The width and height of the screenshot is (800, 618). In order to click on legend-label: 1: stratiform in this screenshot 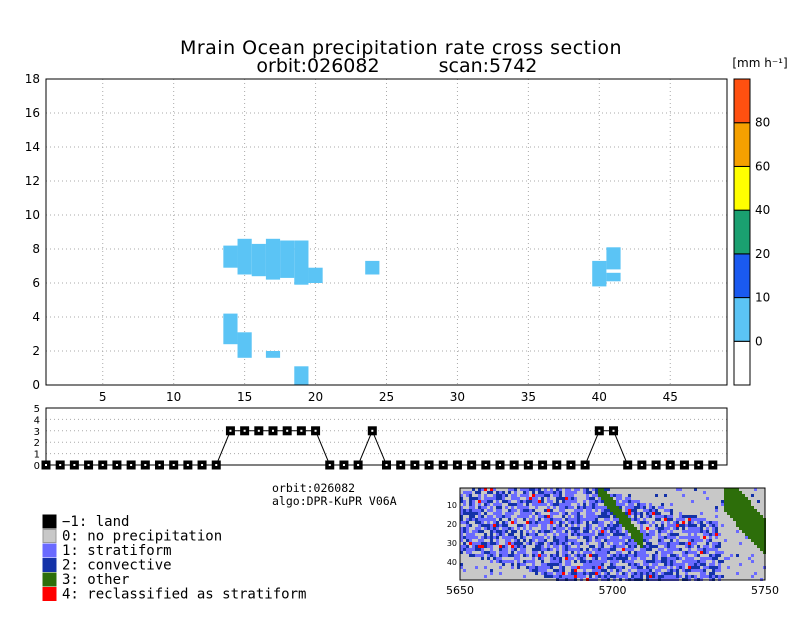, I will do `click(117, 551)`.